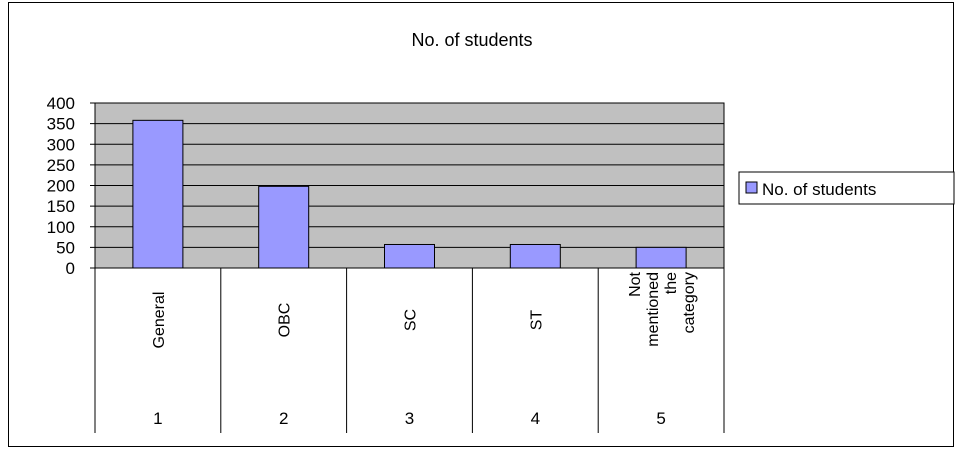  What do you see at coordinates (283, 418) in the screenshot?
I see `x-category-number: 2` at bounding box center [283, 418].